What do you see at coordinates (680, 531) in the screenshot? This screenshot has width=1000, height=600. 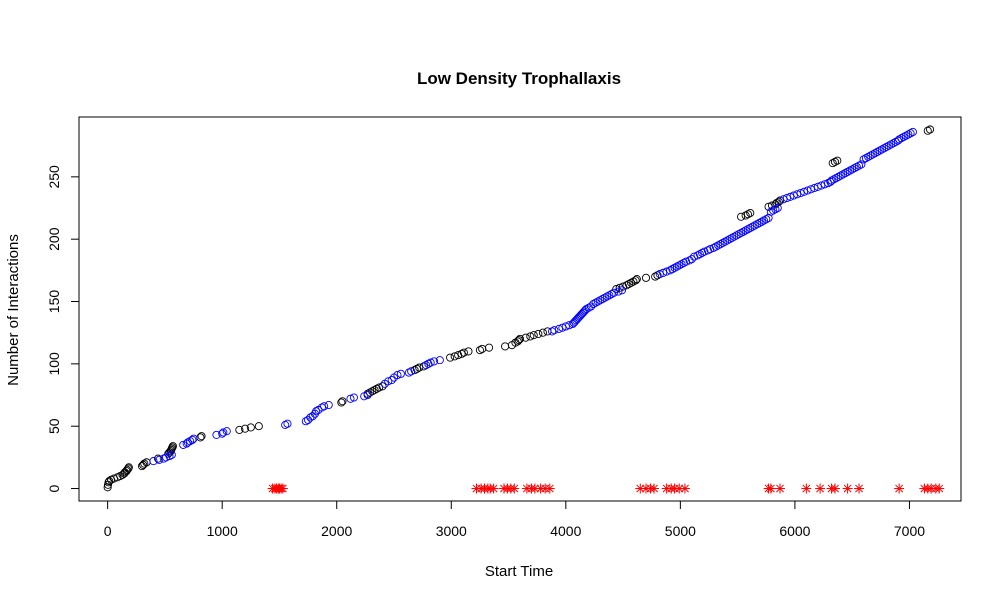 I see `x-tick-label: 5000` at bounding box center [680, 531].